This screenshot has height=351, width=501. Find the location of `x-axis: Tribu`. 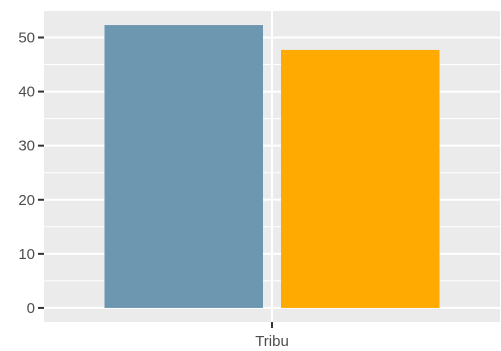

x-axis: Tribu is located at coordinates (272, 336).